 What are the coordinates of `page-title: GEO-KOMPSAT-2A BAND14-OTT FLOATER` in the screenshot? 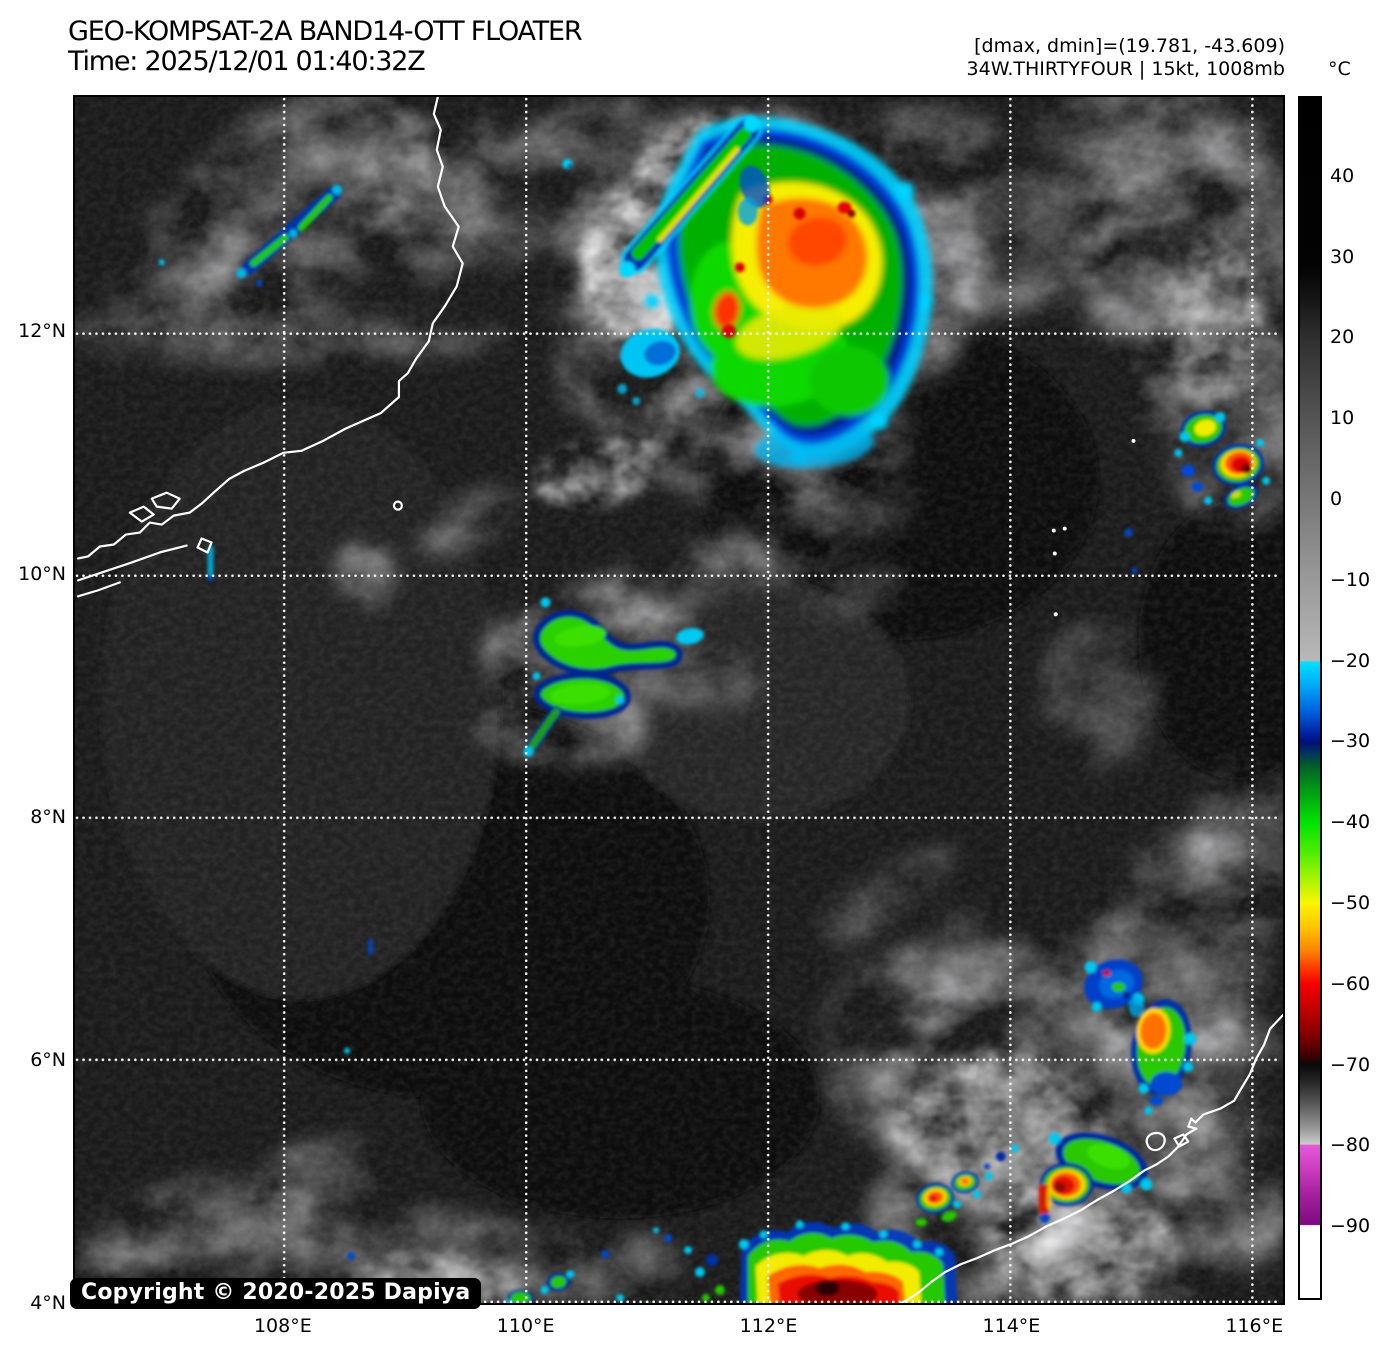 It's located at (325, 31).